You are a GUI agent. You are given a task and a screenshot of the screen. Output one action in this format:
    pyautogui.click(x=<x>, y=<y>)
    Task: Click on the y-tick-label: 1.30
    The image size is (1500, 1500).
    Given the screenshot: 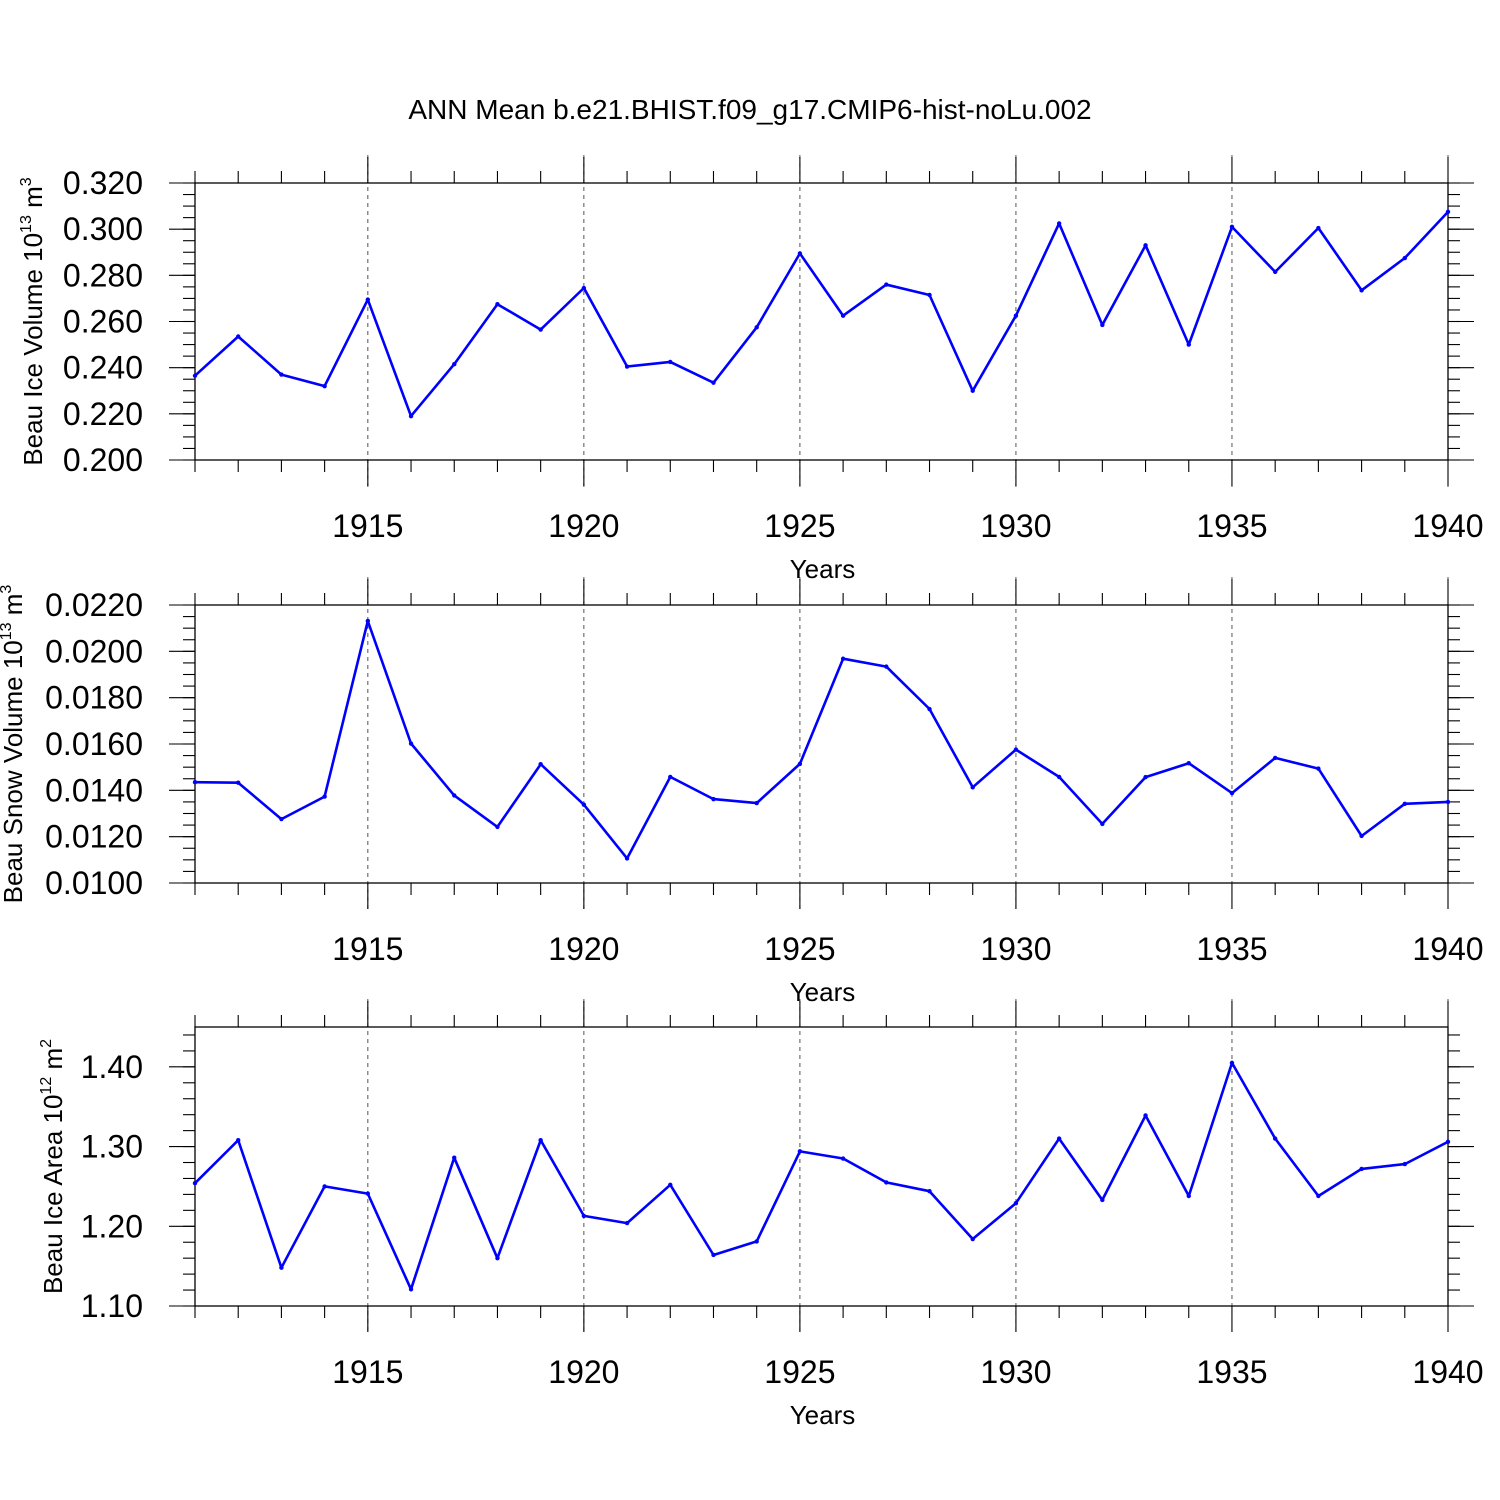 What is the action you would take?
    pyautogui.click(x=112, y=1147)
    